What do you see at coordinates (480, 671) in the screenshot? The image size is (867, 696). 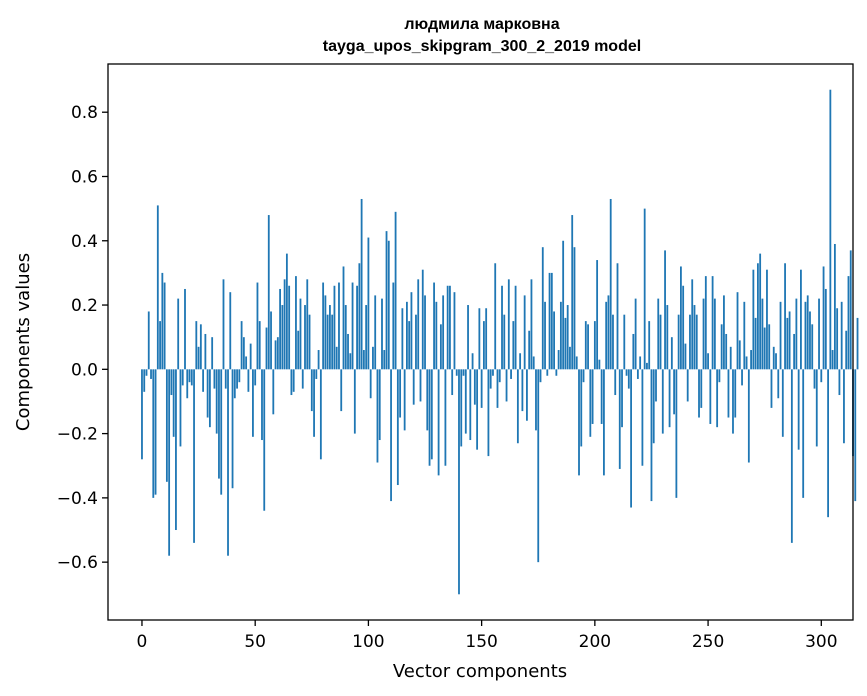 I see `x-axis-label: Vector components` at bounding box center [480, 671].